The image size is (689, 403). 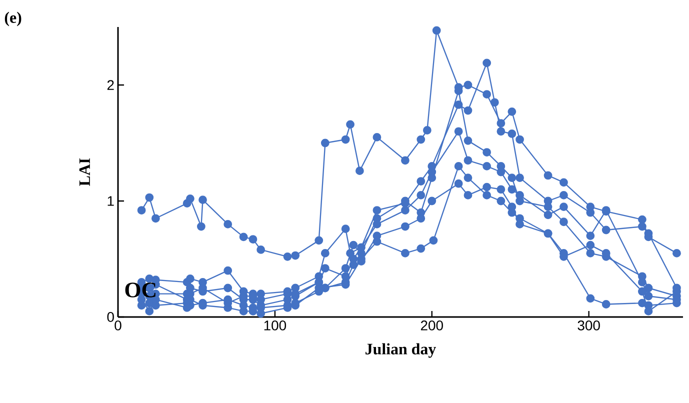 What do you see at coordinates (431, 325) in the screenshot?
I see `x-tick-label: 200` at bounding box center [431, 325].